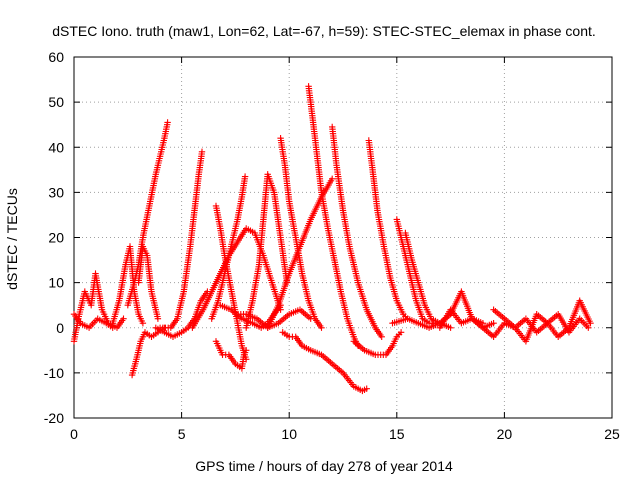  Describe the element at coordinates (56, 147) in the screenshot. I see `y-tick-label: 40` at that location.